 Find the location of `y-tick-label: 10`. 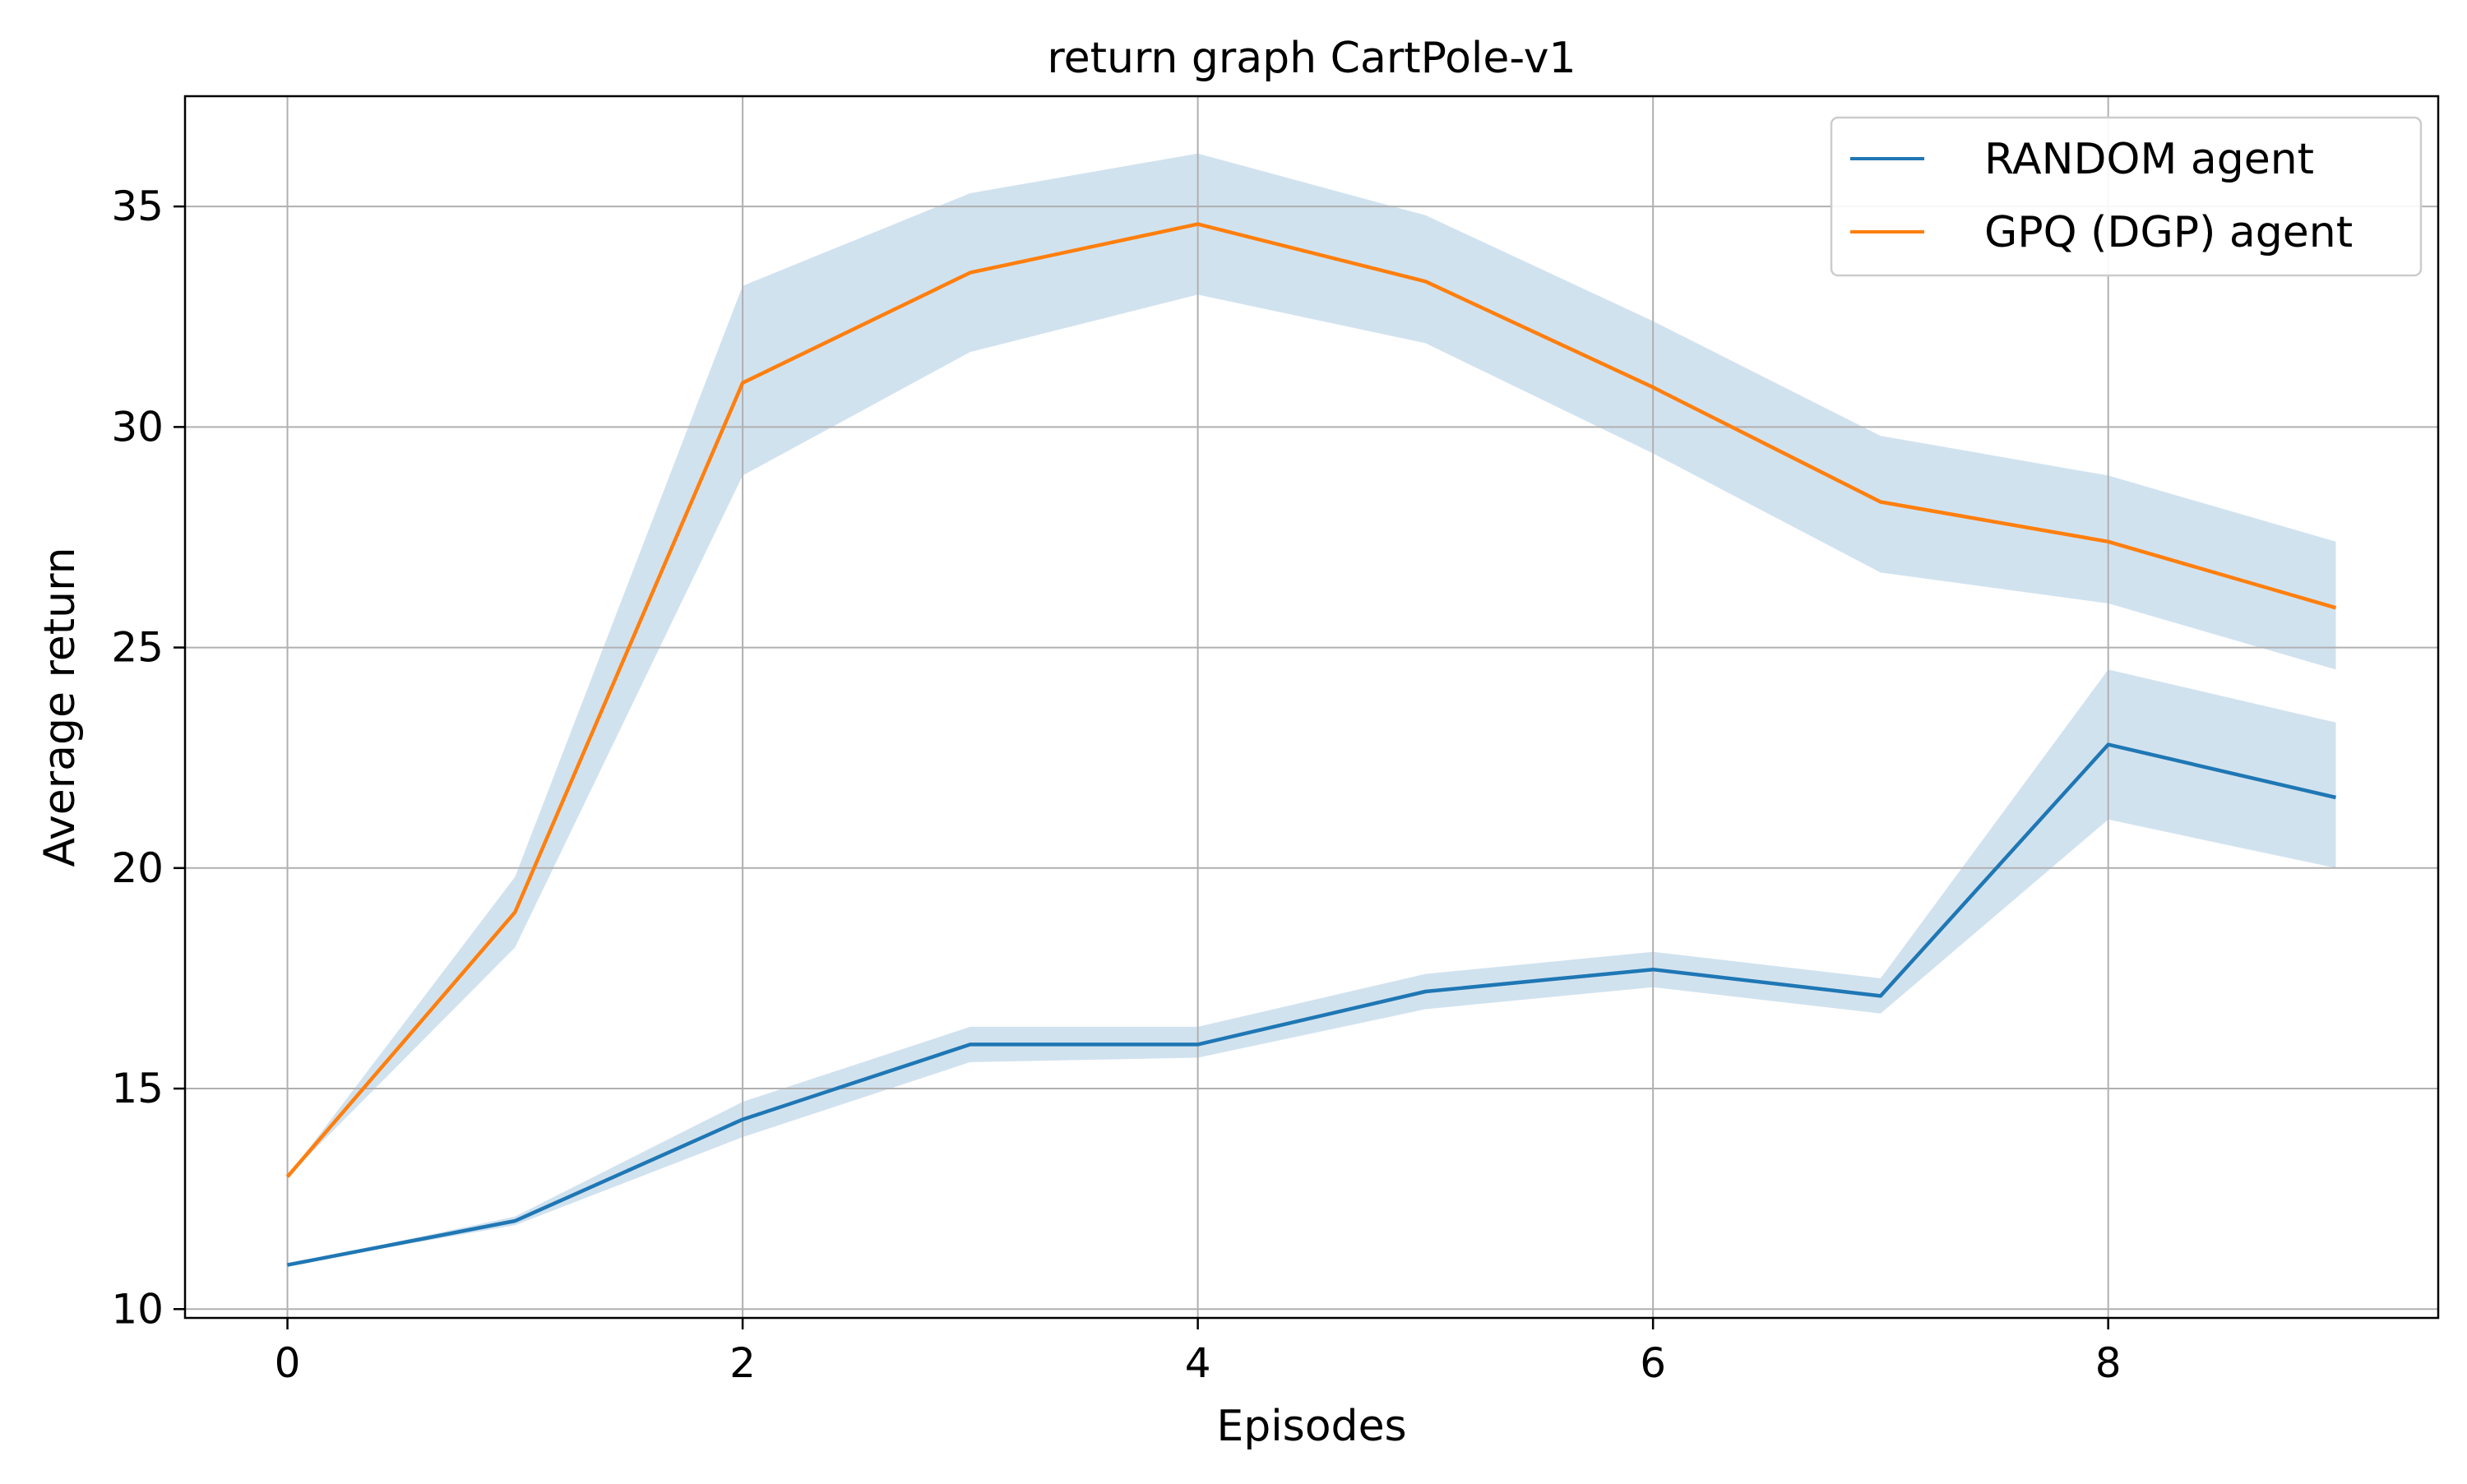

y-tick-label: 10 is located at coordinates (137, 1309).